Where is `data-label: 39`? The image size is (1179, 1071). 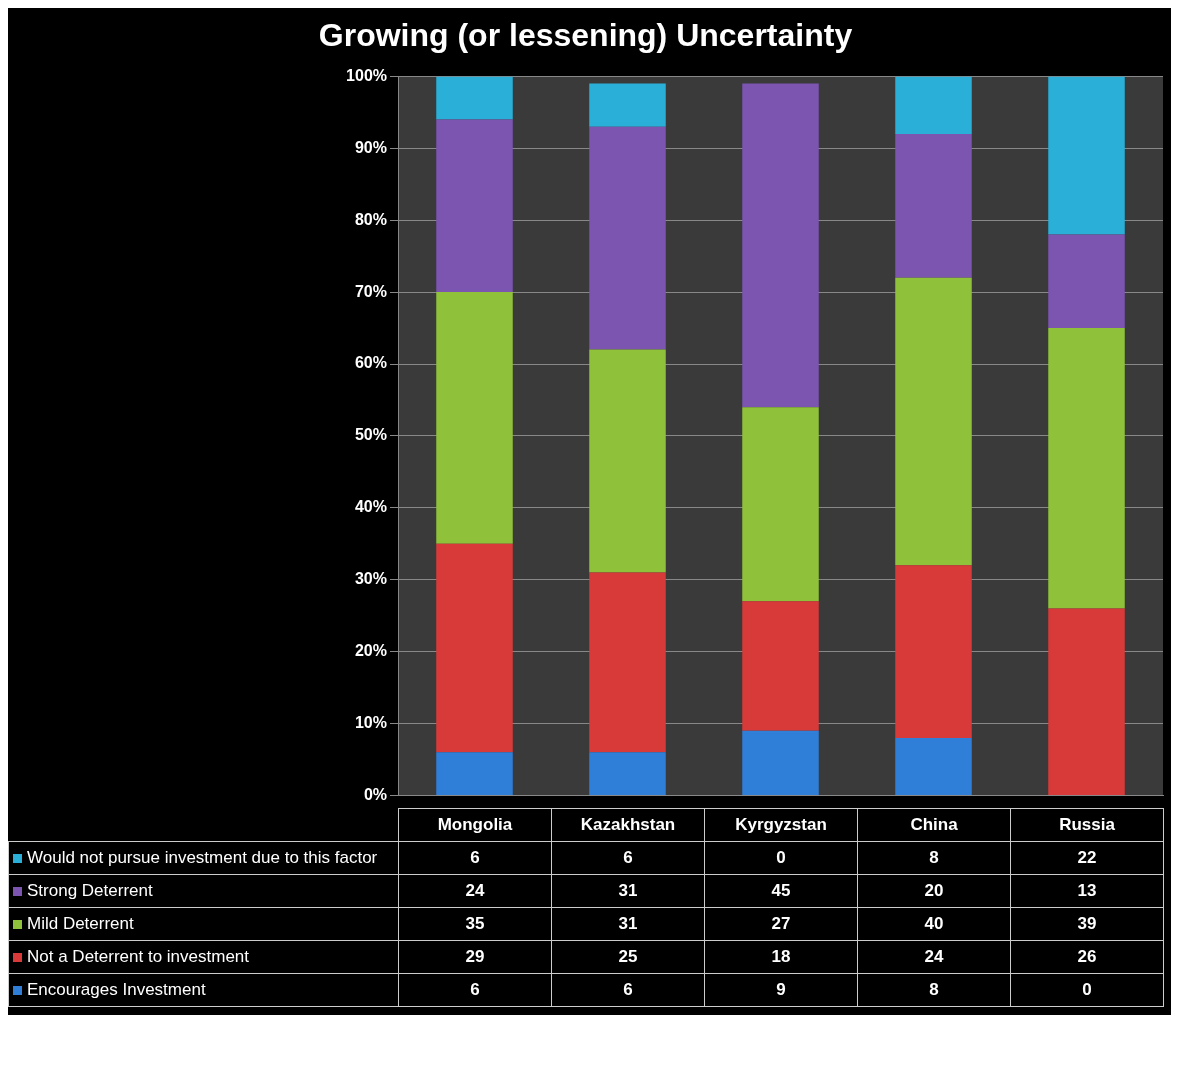 data-label: 39 is located at coordinates (1087, 924).